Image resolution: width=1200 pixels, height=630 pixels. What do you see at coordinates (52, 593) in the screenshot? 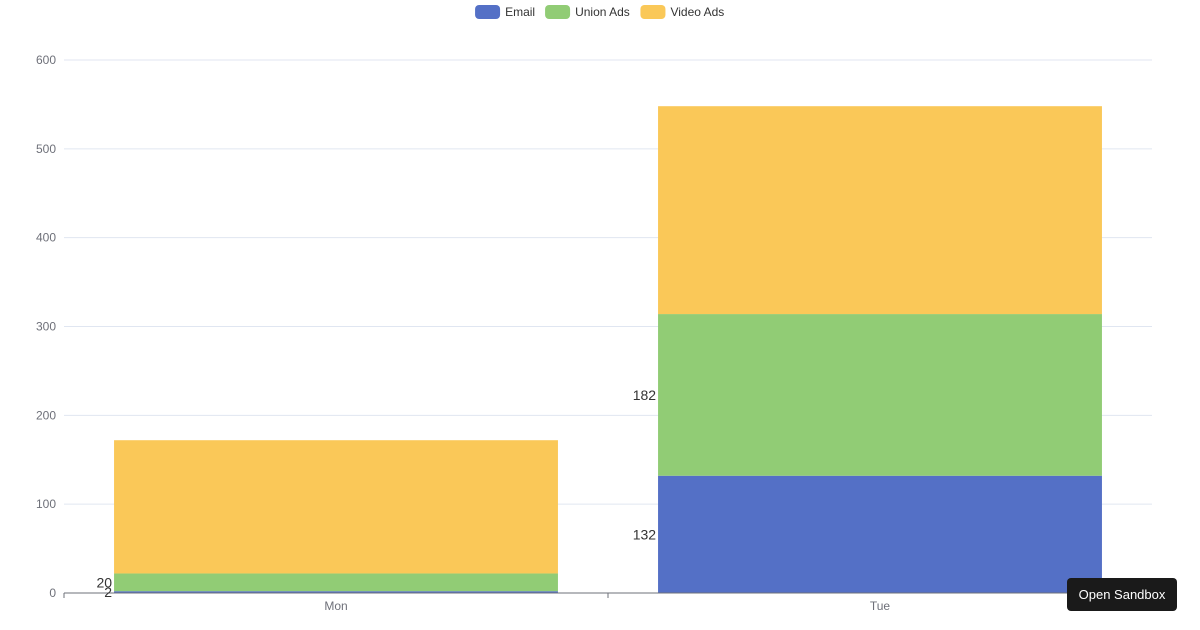
I see `y-tick-label: 0` at bounding box center [52, 593].